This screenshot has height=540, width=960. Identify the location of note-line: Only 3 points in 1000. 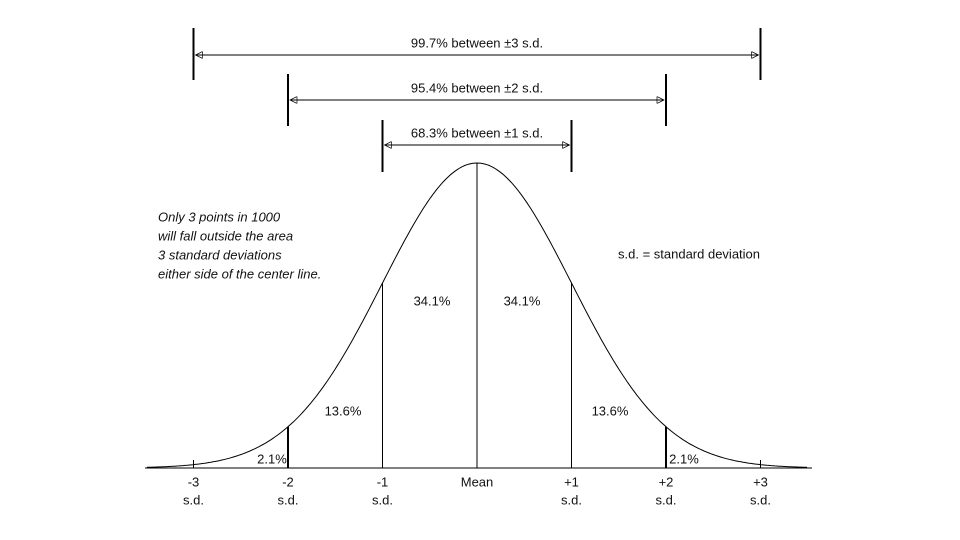
(219, 216).